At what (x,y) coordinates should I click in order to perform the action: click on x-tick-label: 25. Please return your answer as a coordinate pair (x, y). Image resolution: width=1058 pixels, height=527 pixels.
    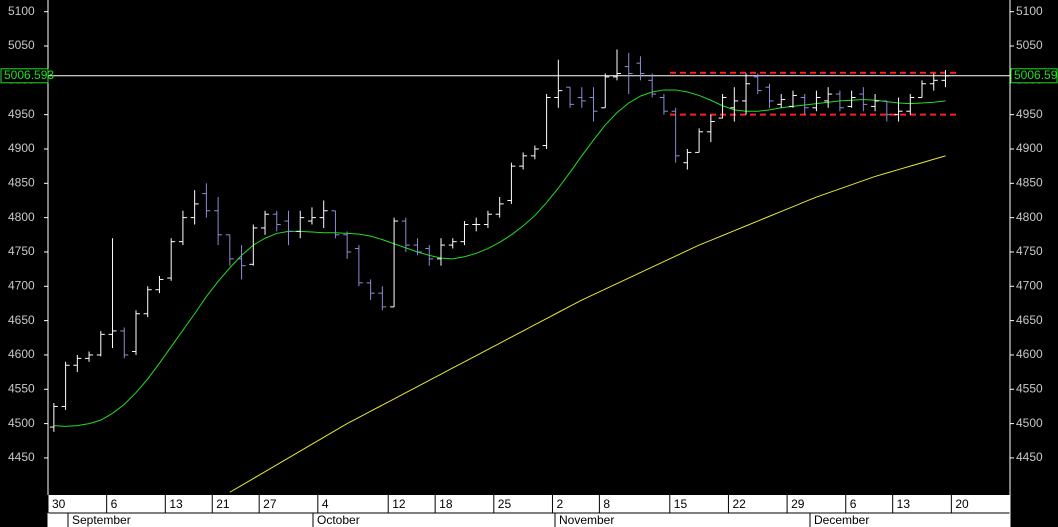
    Looking at the image, I should click on (505, 504).